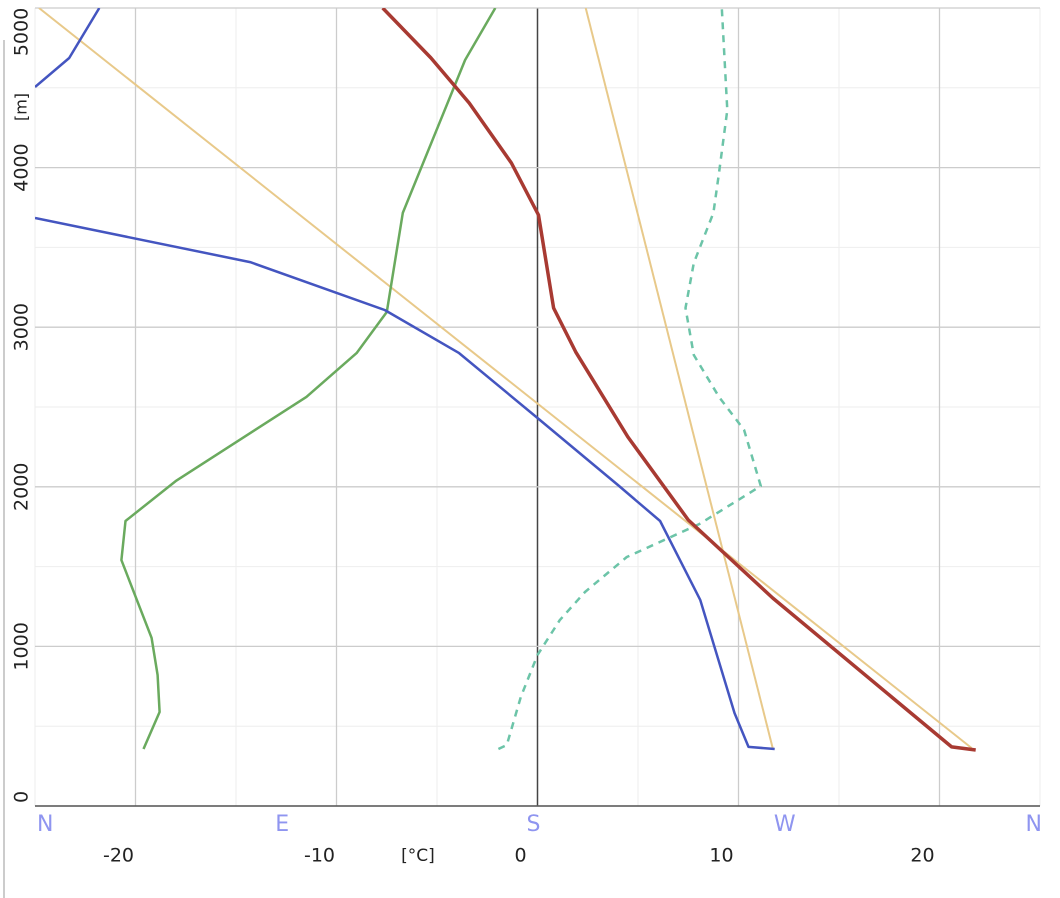 This screenshot has height=898, width=1060. Describe the element at coordinates (22, 327) in the screenshot. I see `y-tick-label: 3000` at that location.